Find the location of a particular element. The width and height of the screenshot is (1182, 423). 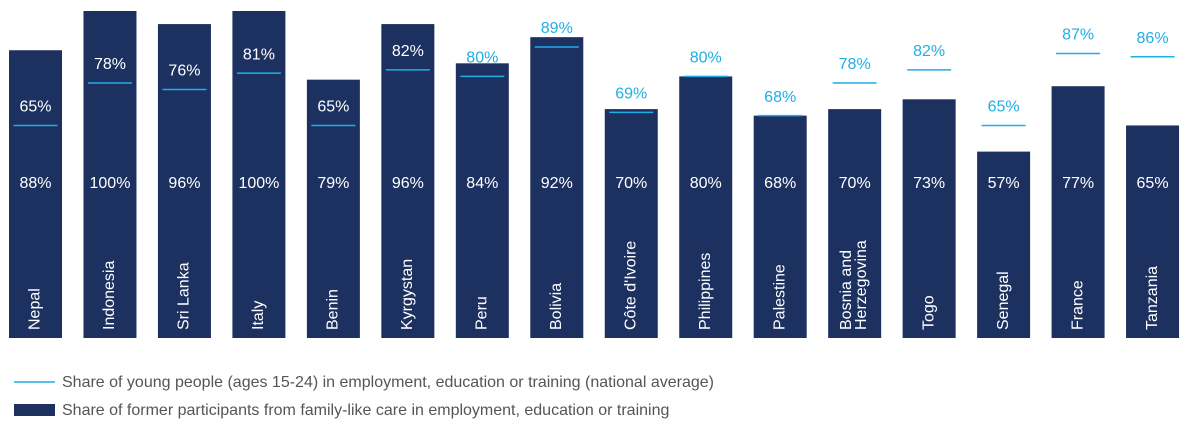

category-label: Peru is located at coordinates (482, 313).